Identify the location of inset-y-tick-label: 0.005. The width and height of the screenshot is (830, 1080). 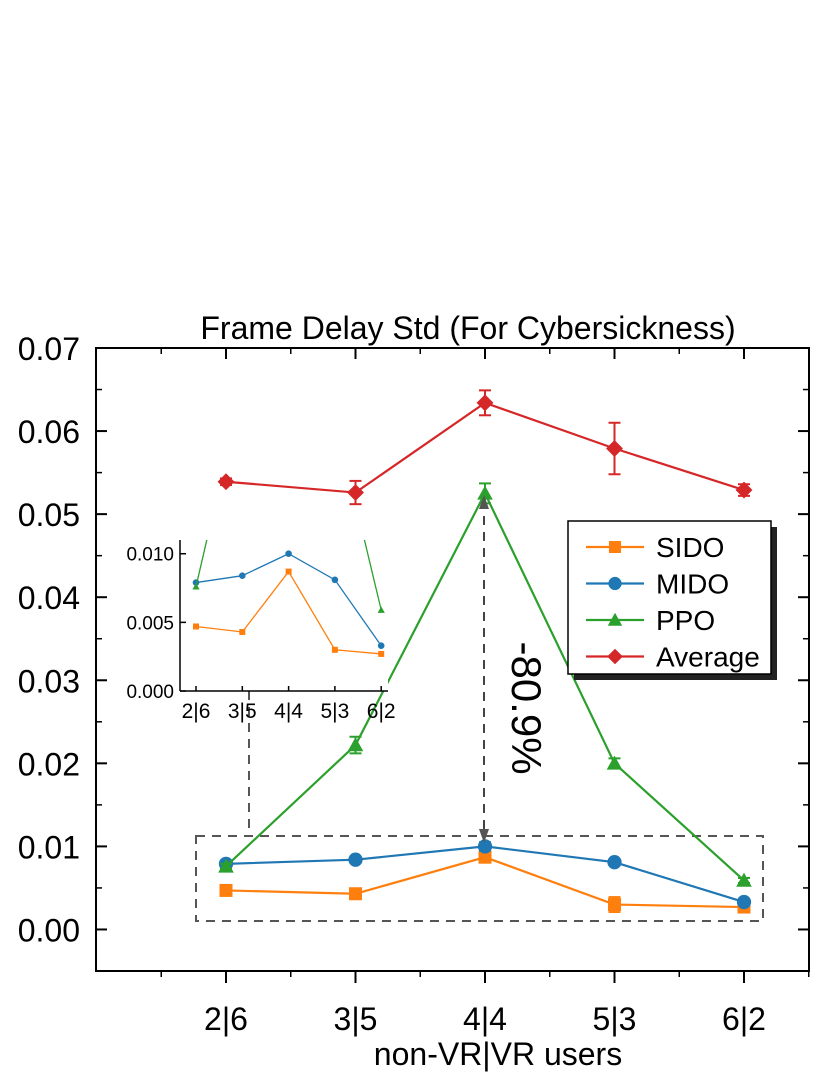
(150, 623).